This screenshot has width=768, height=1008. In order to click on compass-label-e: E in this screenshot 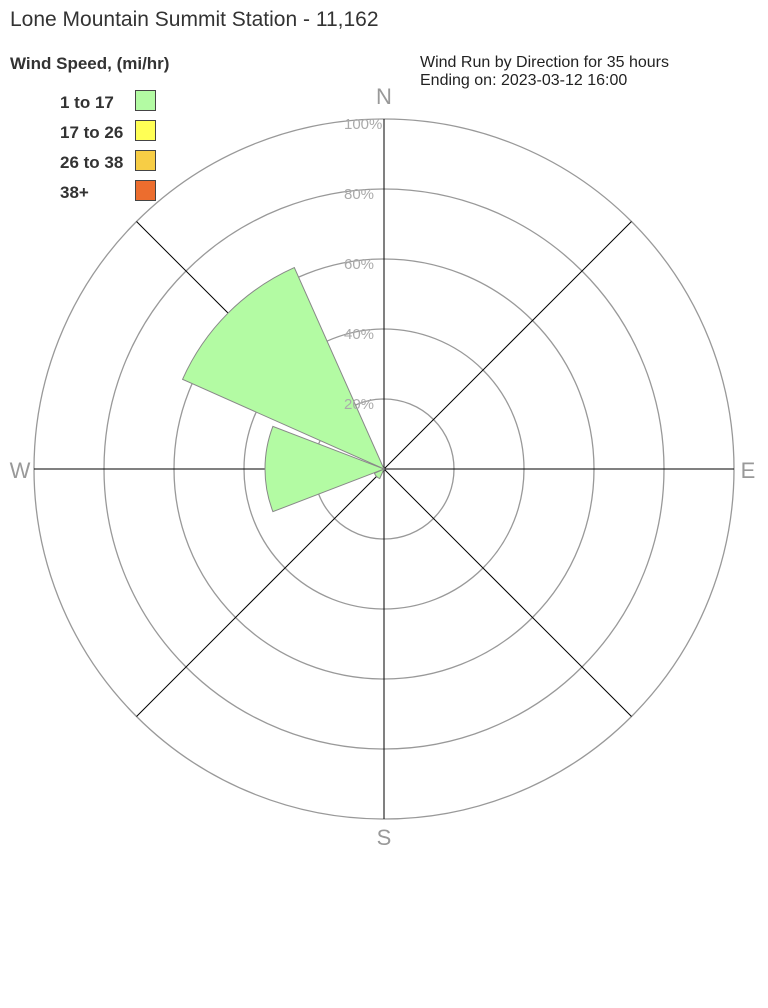, I will do `click(748, 470)`.